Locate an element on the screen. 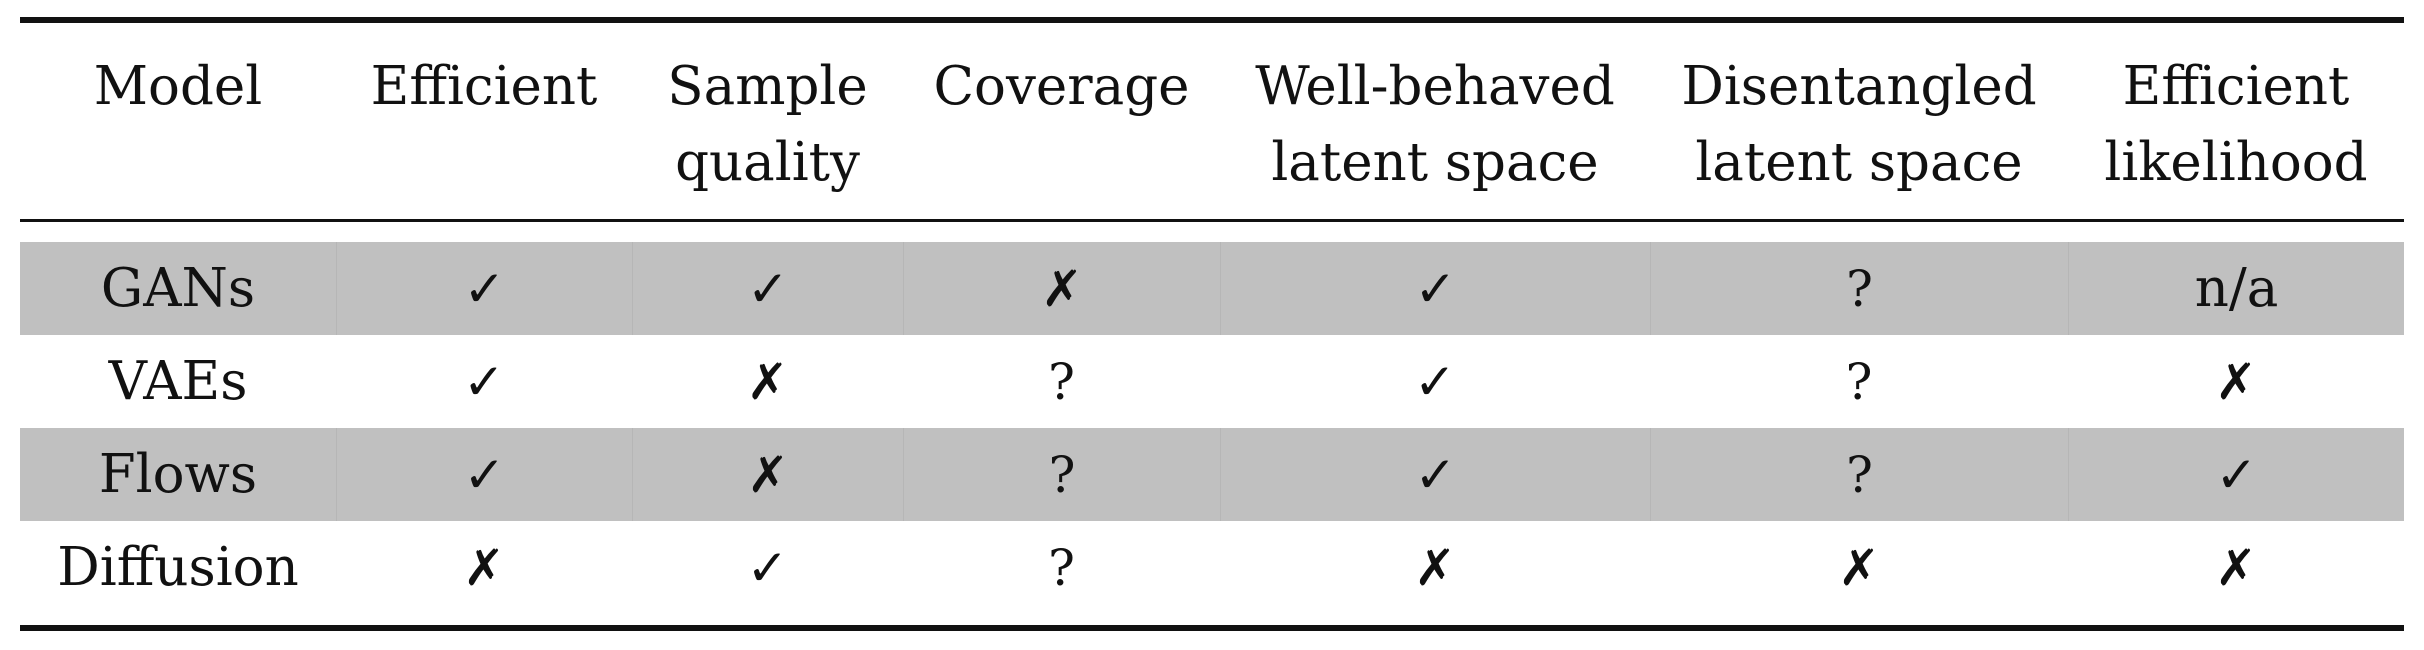 The image size is (2424, 650). header-coverage: Coverage is located at coordinates (1061, 121).